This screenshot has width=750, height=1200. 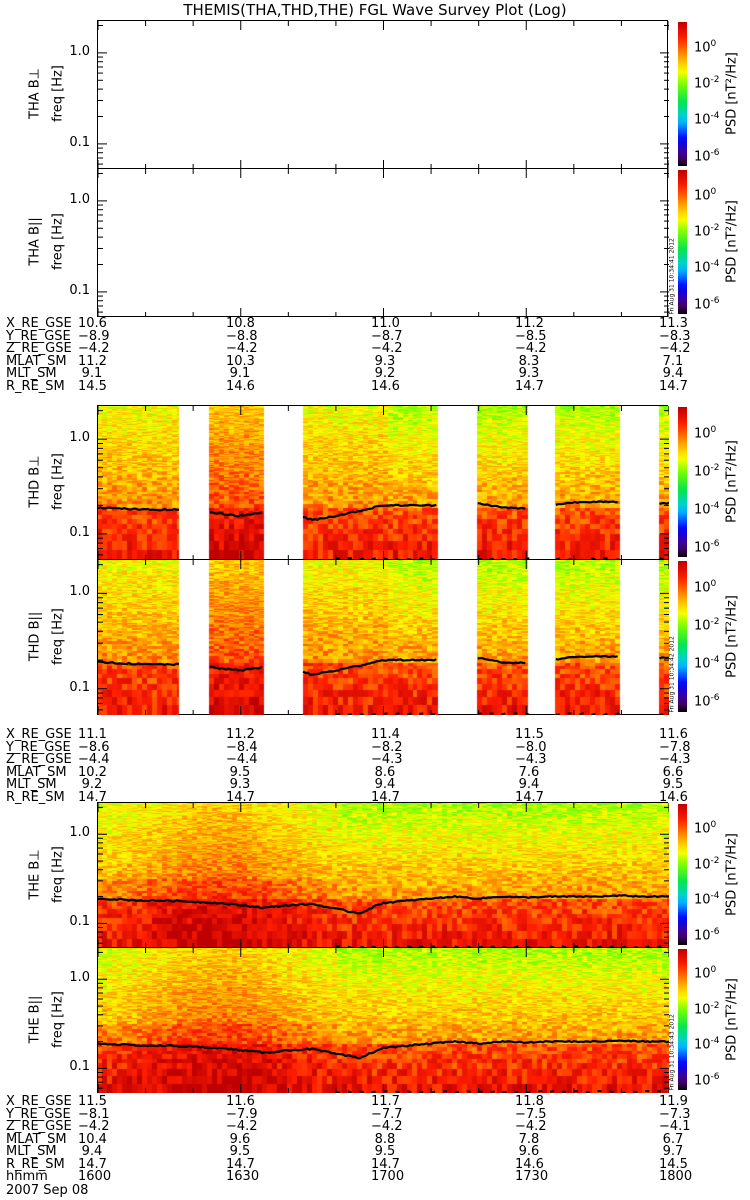 What do you see at coordinates (529, 772) in the screenshot?
I see `ephemeris-value: 7.6` at bounding box center [529, 772].